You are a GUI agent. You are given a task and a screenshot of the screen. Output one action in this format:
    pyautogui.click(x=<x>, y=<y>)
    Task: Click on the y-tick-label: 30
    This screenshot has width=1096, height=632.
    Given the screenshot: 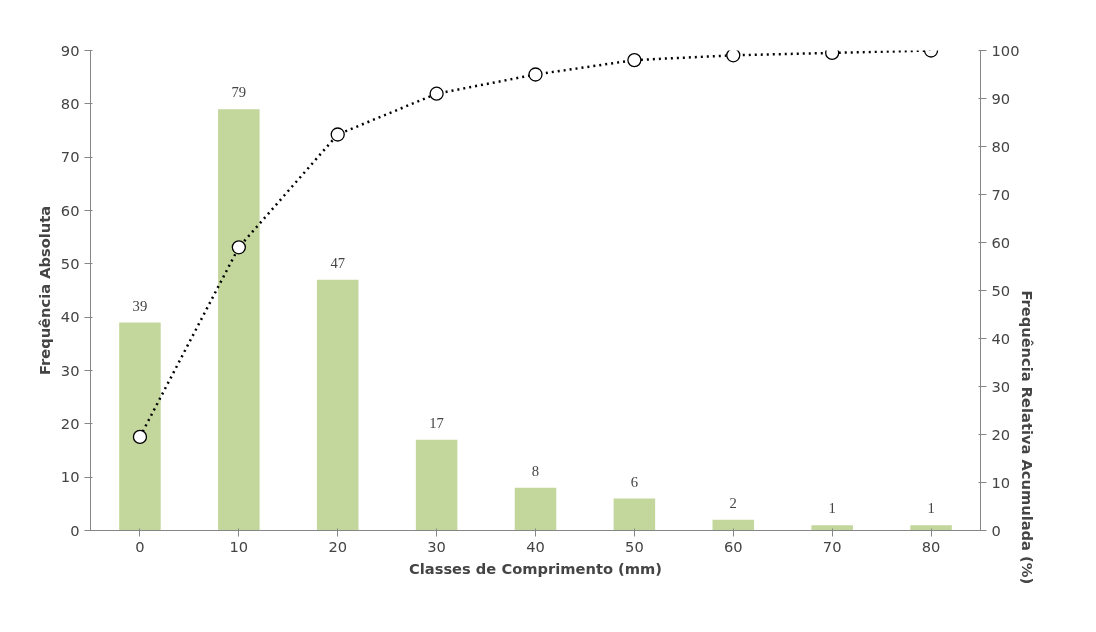 What is the action you would take?
    pyautogui.click(x=70, y=370)
    